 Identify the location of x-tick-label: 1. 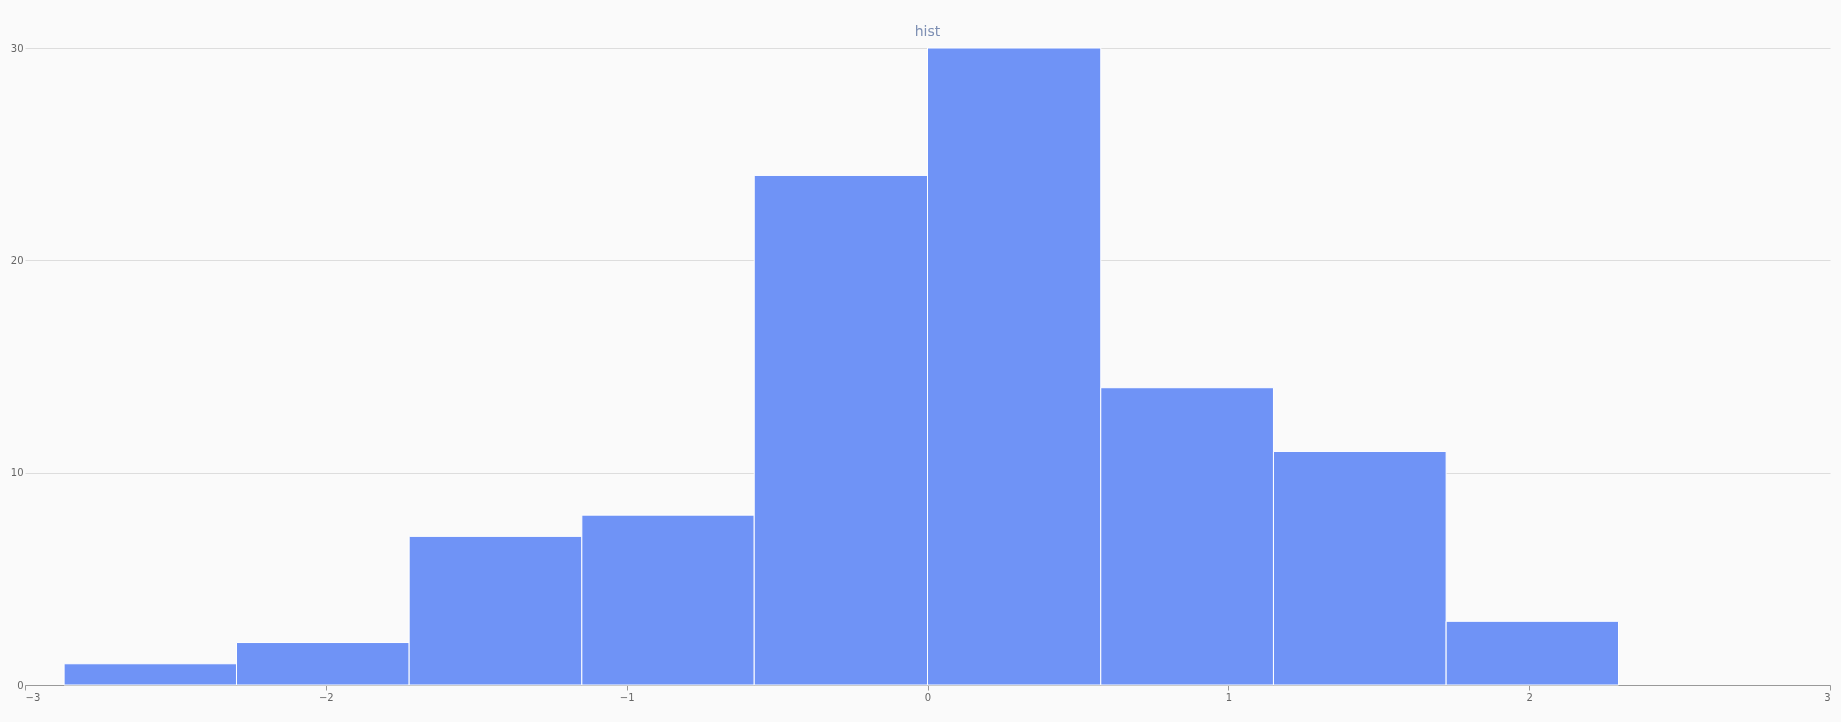
(1229, 697).